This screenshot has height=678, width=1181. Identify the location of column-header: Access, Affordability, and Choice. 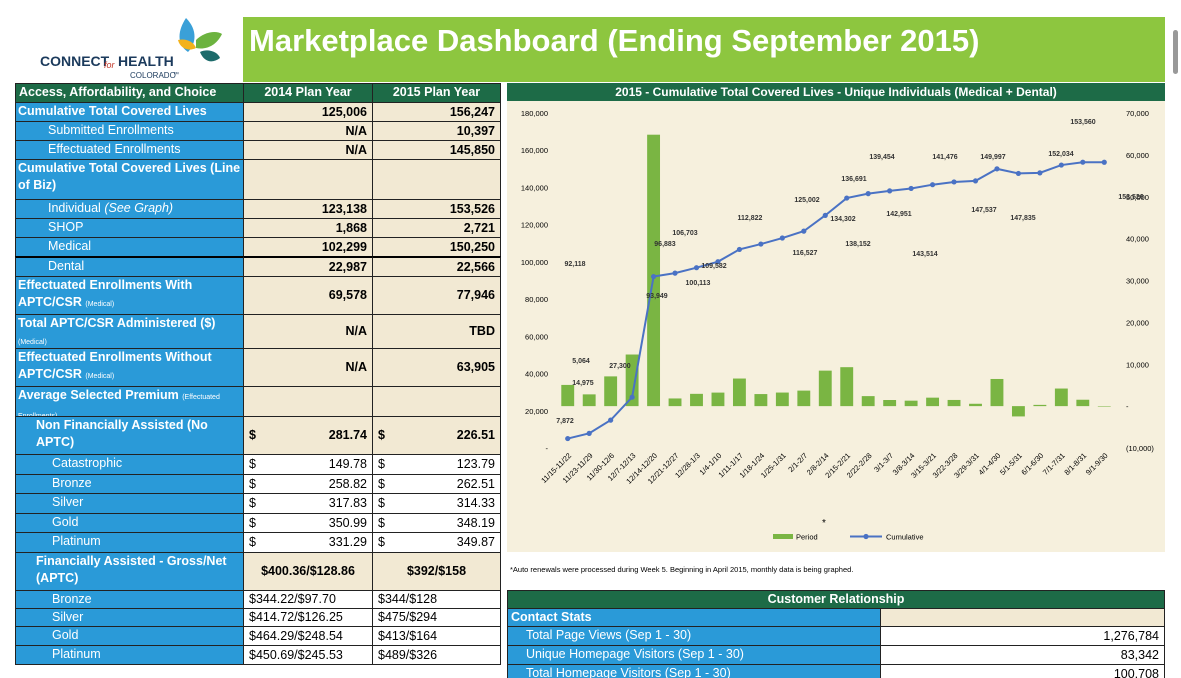
(129, 93).